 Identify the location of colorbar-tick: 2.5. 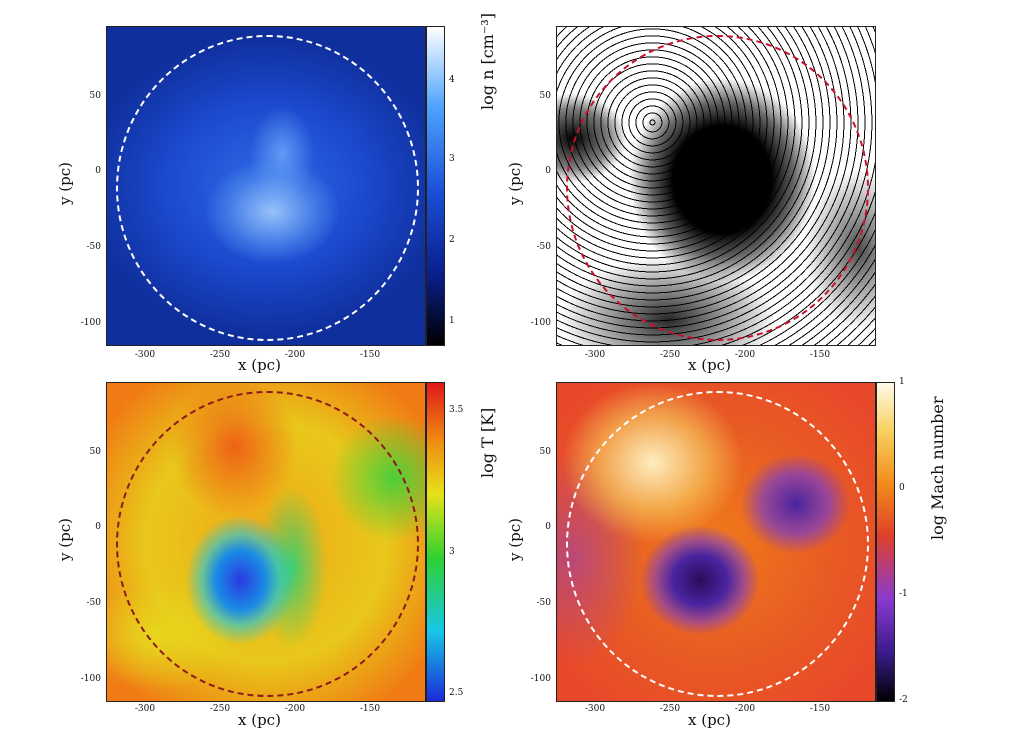
(456, 693).